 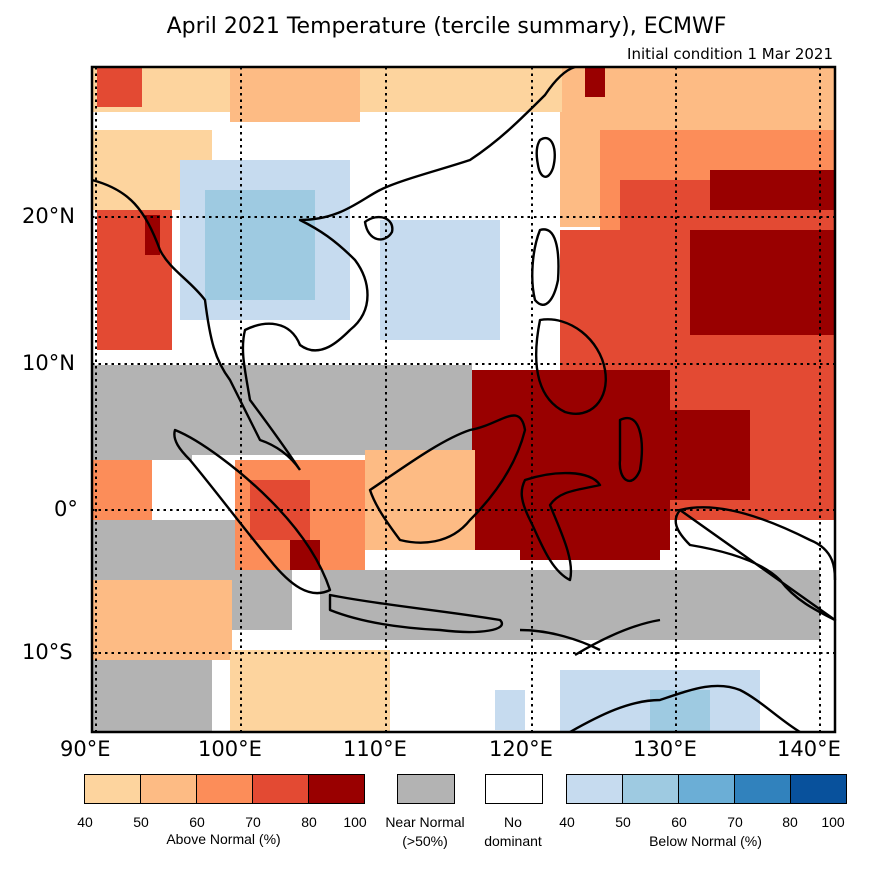 I want to click on coastline-sumatra, so click(x=252, y=511).